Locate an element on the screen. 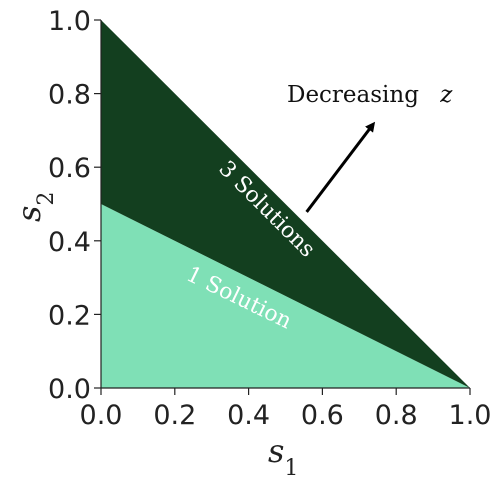  x-axis-label: s1 is located at coordinates (283, 455).